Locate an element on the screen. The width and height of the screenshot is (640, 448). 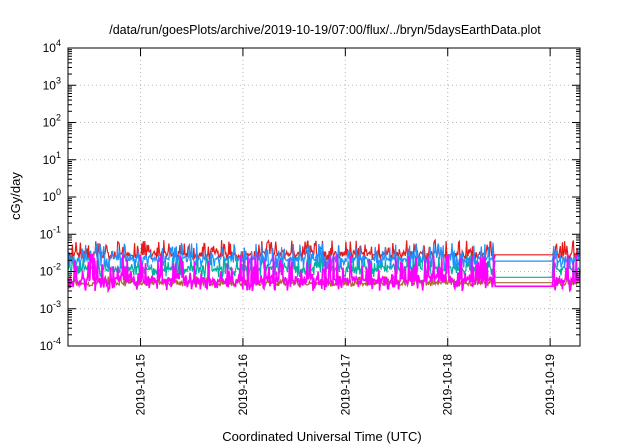
y-tick-label: 10⁻³ is located at coordinates (50, 307).